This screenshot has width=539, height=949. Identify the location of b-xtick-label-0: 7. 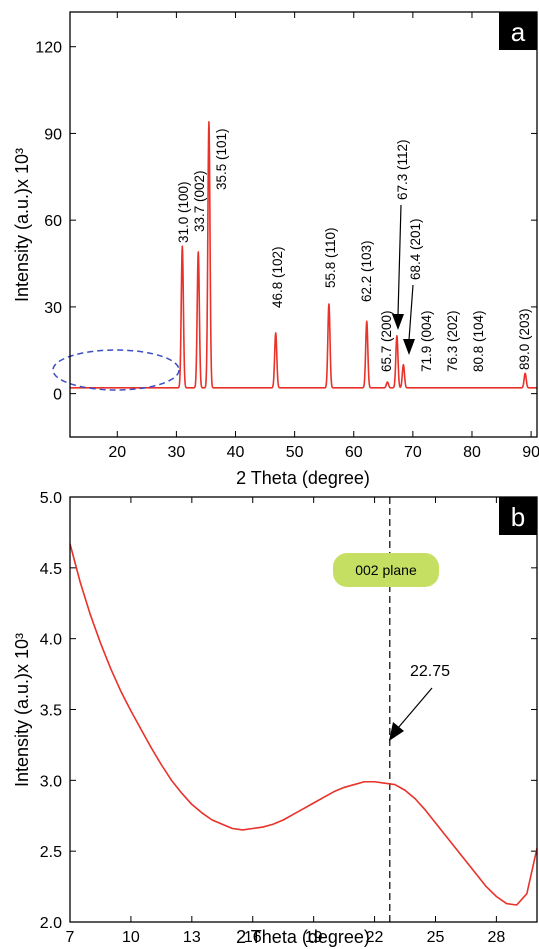
(70, 937).